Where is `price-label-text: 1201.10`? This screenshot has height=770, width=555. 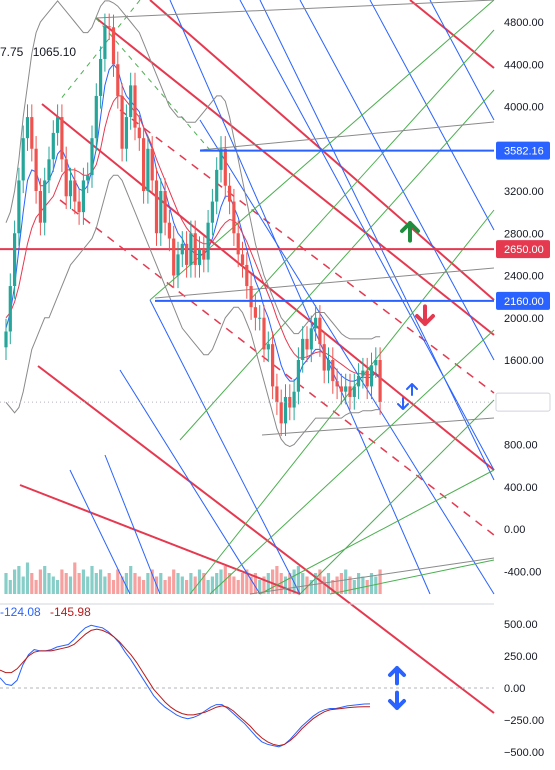
price-label-text: 1201.10 is located at coordinates (524, 403).